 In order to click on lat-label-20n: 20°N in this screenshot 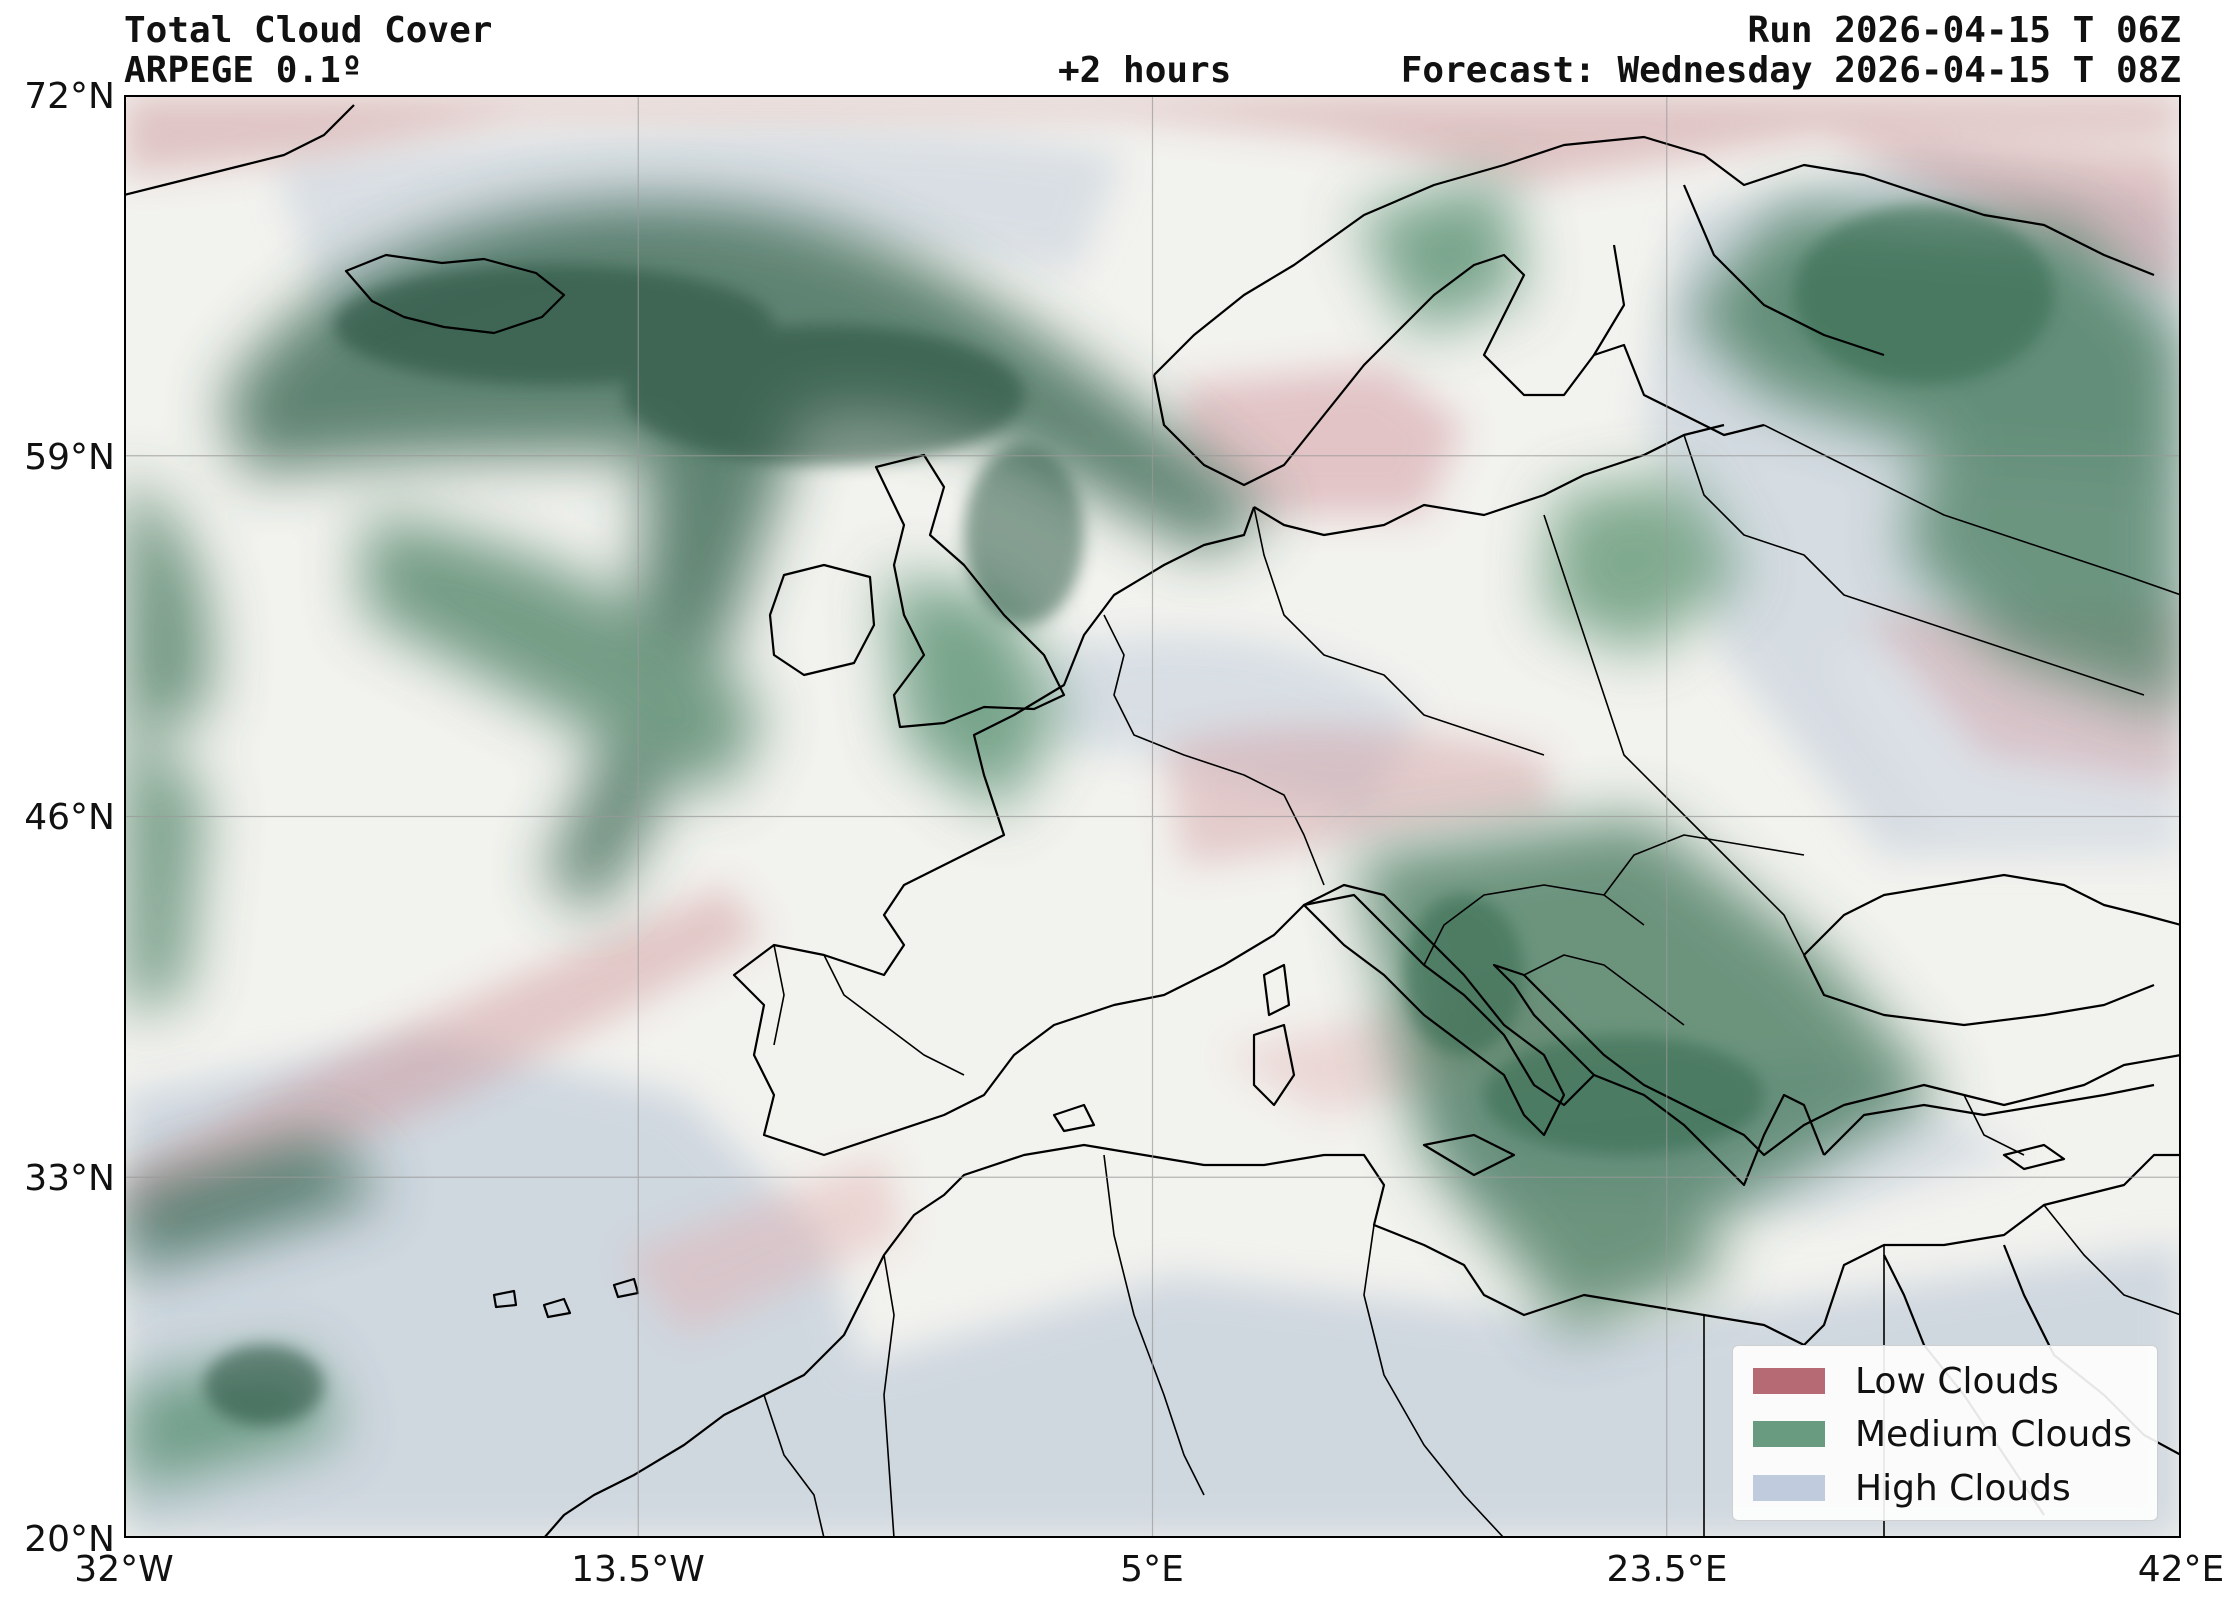, I will do `click(69, 1539)`.